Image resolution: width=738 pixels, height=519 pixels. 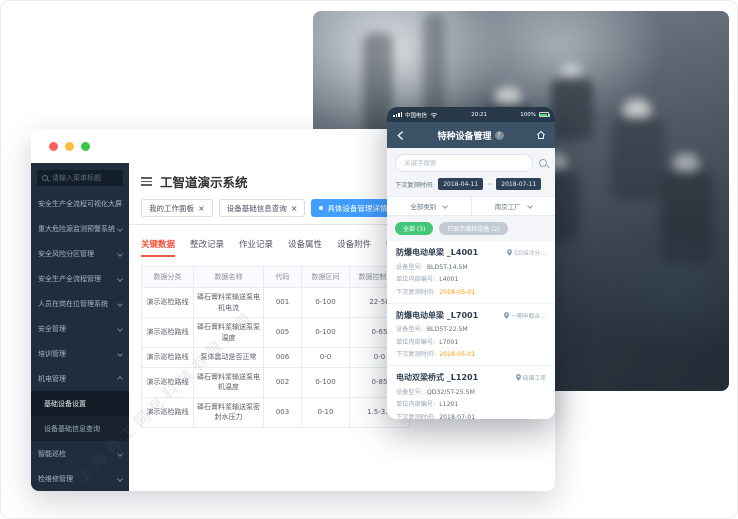 I want to click on tab-chip-workboard: 我的工作面板, so click(x=177, y=208).